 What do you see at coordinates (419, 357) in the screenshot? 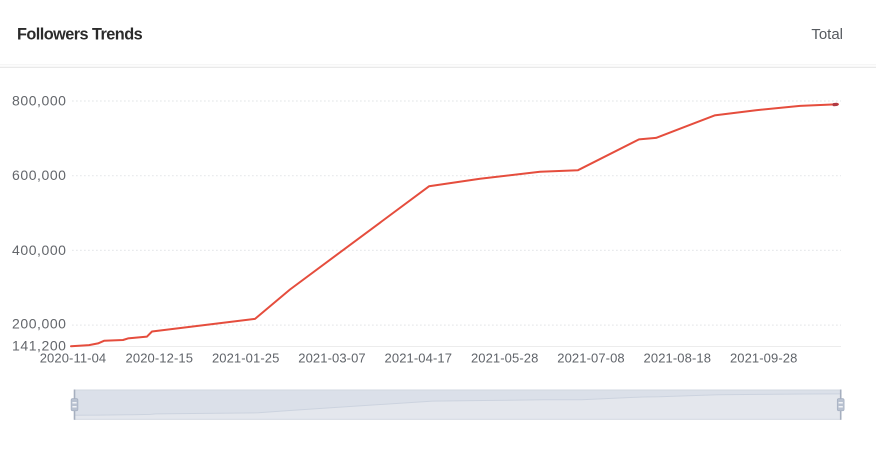
I see `svg-text: 2021-04-17` at bounding box center [419, 357].